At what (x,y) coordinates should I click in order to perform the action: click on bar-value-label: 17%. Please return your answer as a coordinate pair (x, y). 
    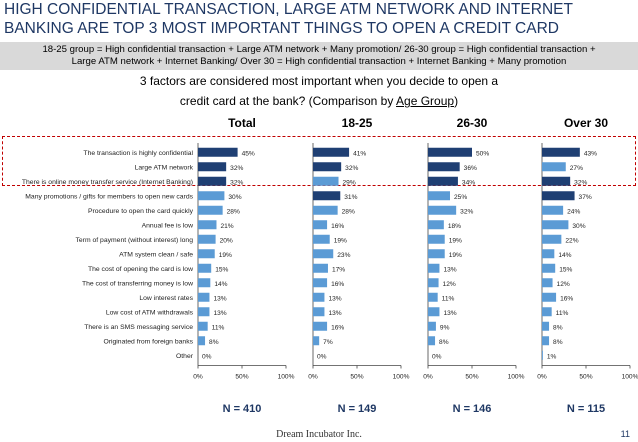
    Looking at the image, I should click on (338, 269).